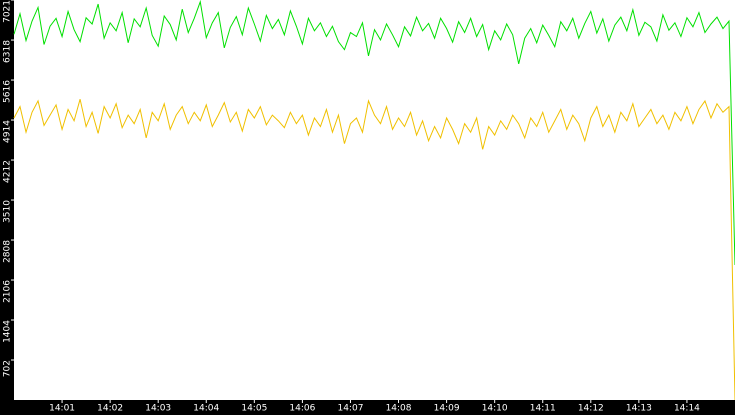 Image resolution: width=735 pixels, height=415 pixels. Describe the element at coordinates (495, 409) in the screenshot. I see `x-tick-label: 14:10` at that location.